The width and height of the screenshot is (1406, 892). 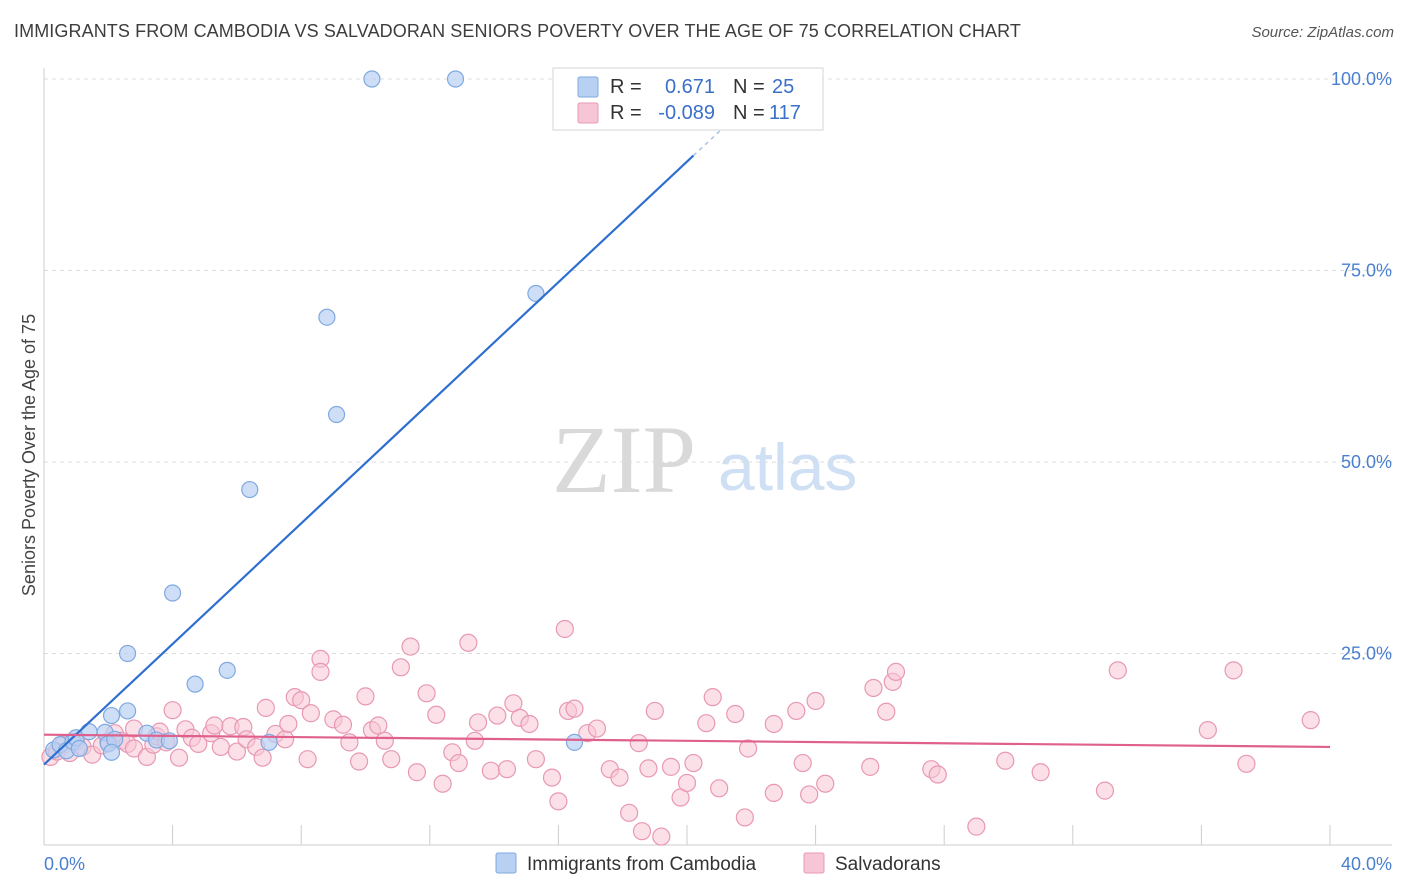 I want to click on stats-legend: R = 0.671 N = 25 R = -0.089 N = 117, so click(x=688, y=99).